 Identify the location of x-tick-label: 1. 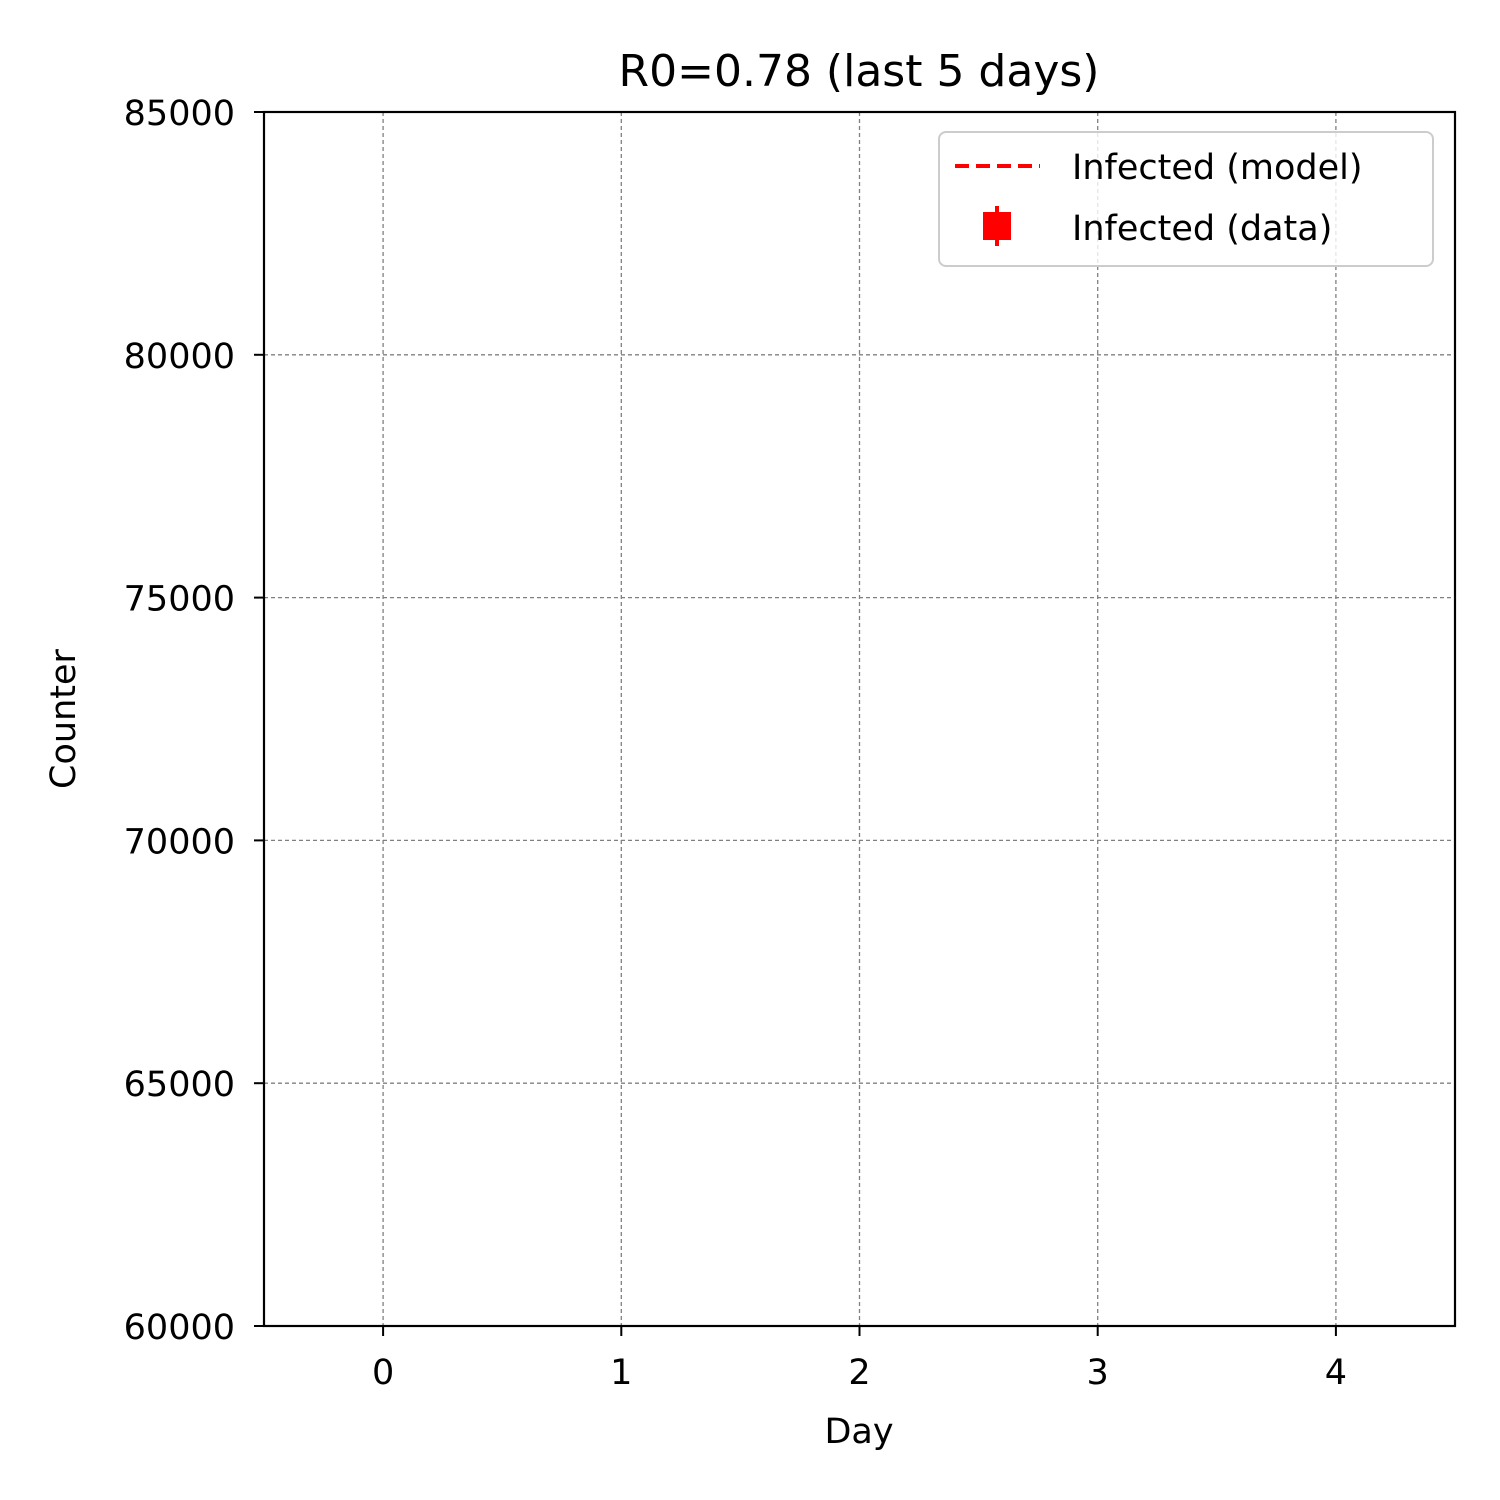
(621, 1373).